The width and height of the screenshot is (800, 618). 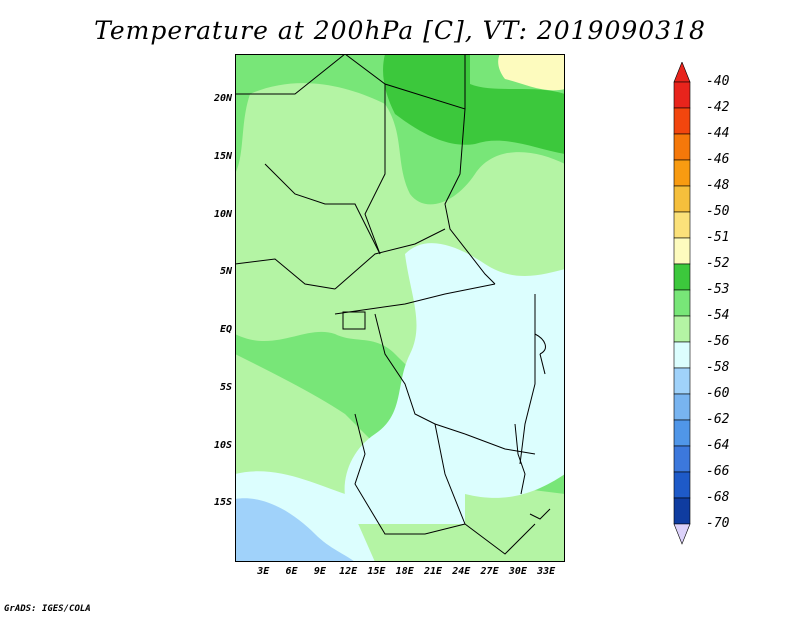 What do you see at coordinates (517, 571) in the screenshot?
I see `lon-label: 30E` at bounding box center [517, 571].